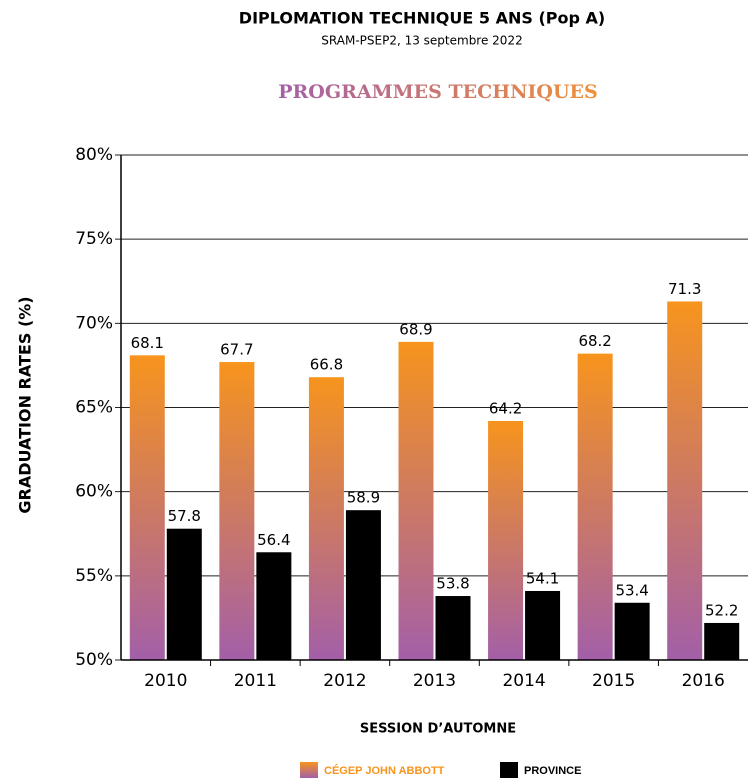 The image size is (753, 784). I want to click on y-tick-label: 75%, so click(94, 239).